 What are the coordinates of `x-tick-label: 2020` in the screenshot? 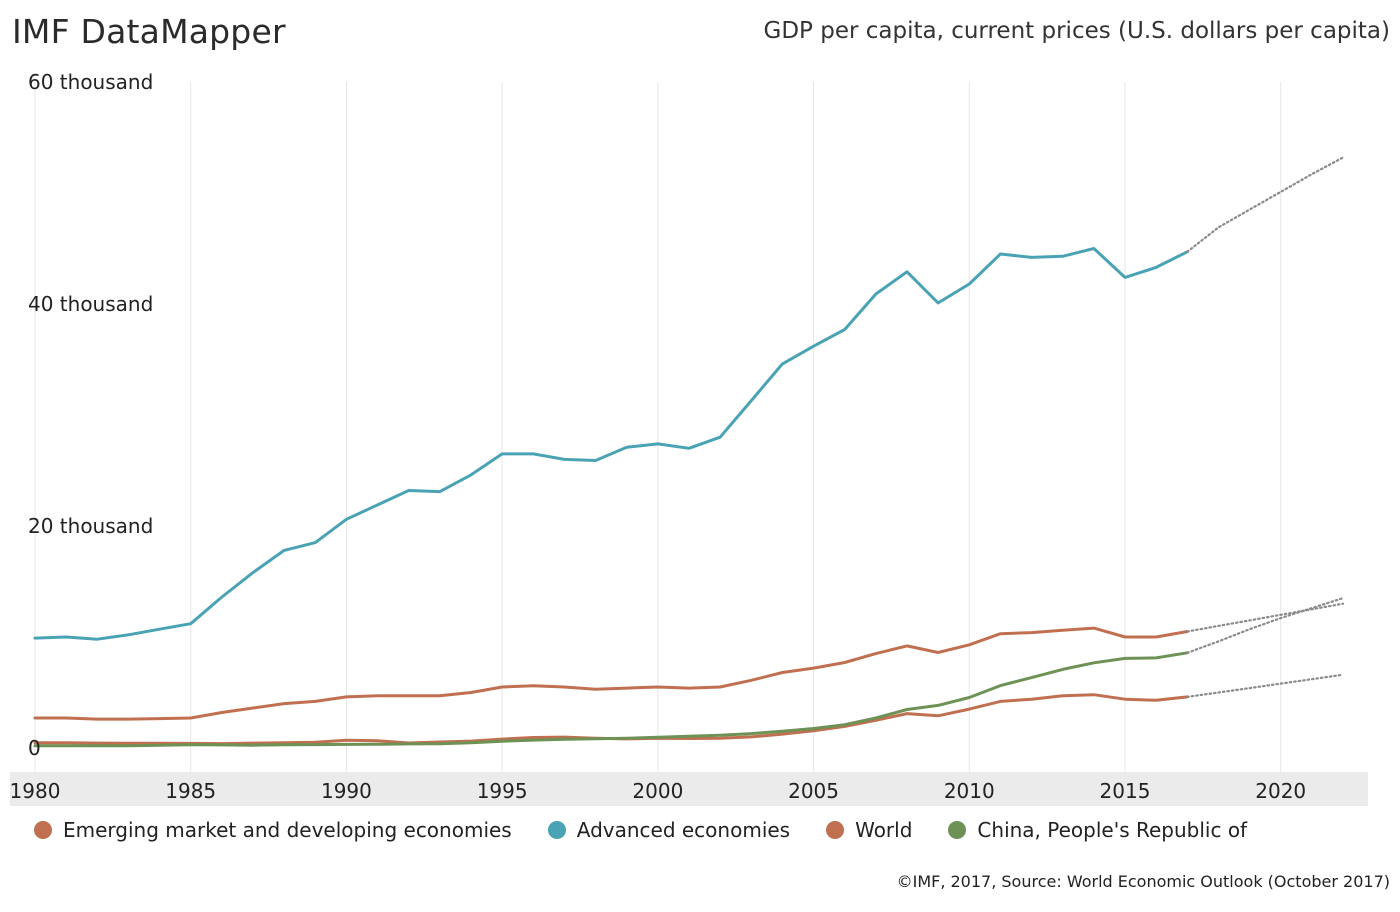 It's located at (1280, 791).